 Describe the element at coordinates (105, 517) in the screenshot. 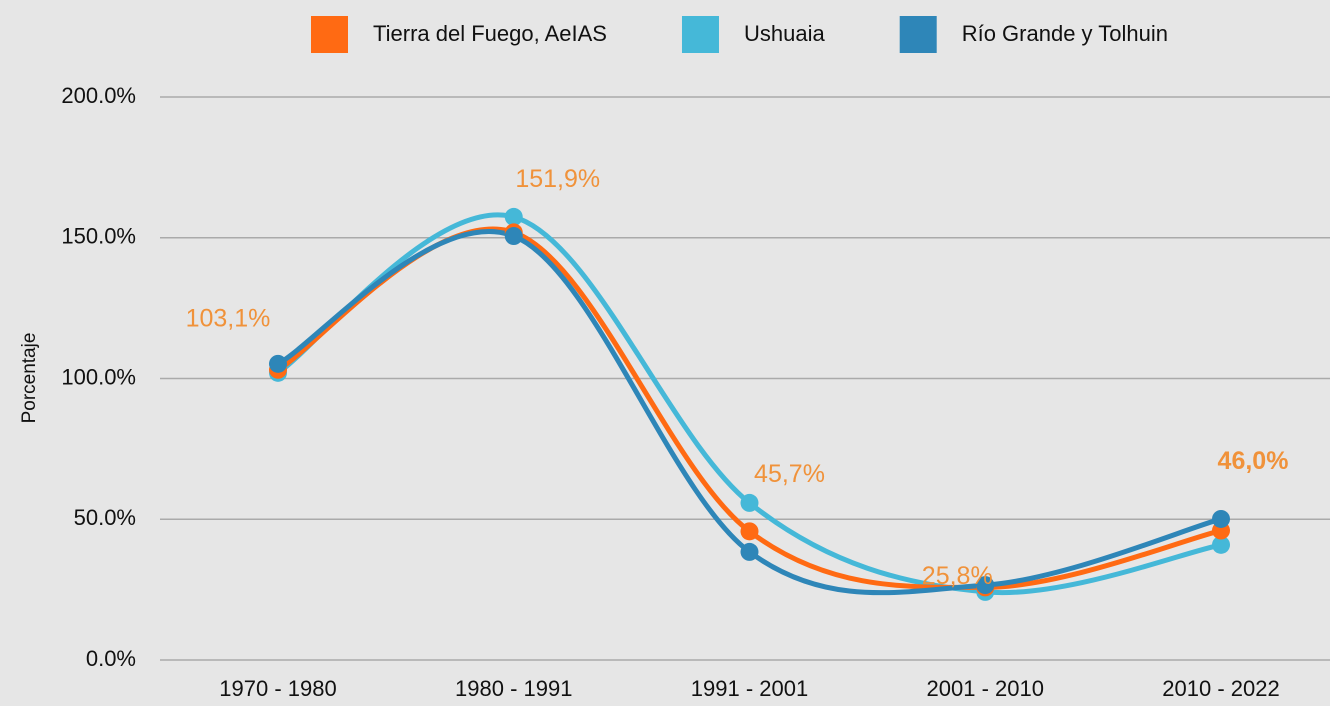

I see `y-tick-label: 50.0%` at that location.